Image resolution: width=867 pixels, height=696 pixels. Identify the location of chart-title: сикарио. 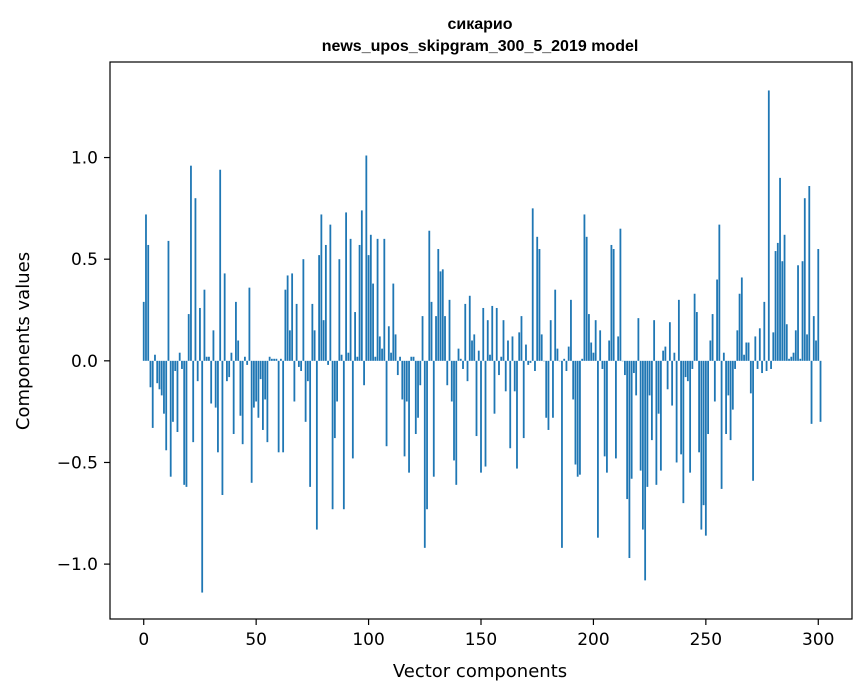
(479, 24).